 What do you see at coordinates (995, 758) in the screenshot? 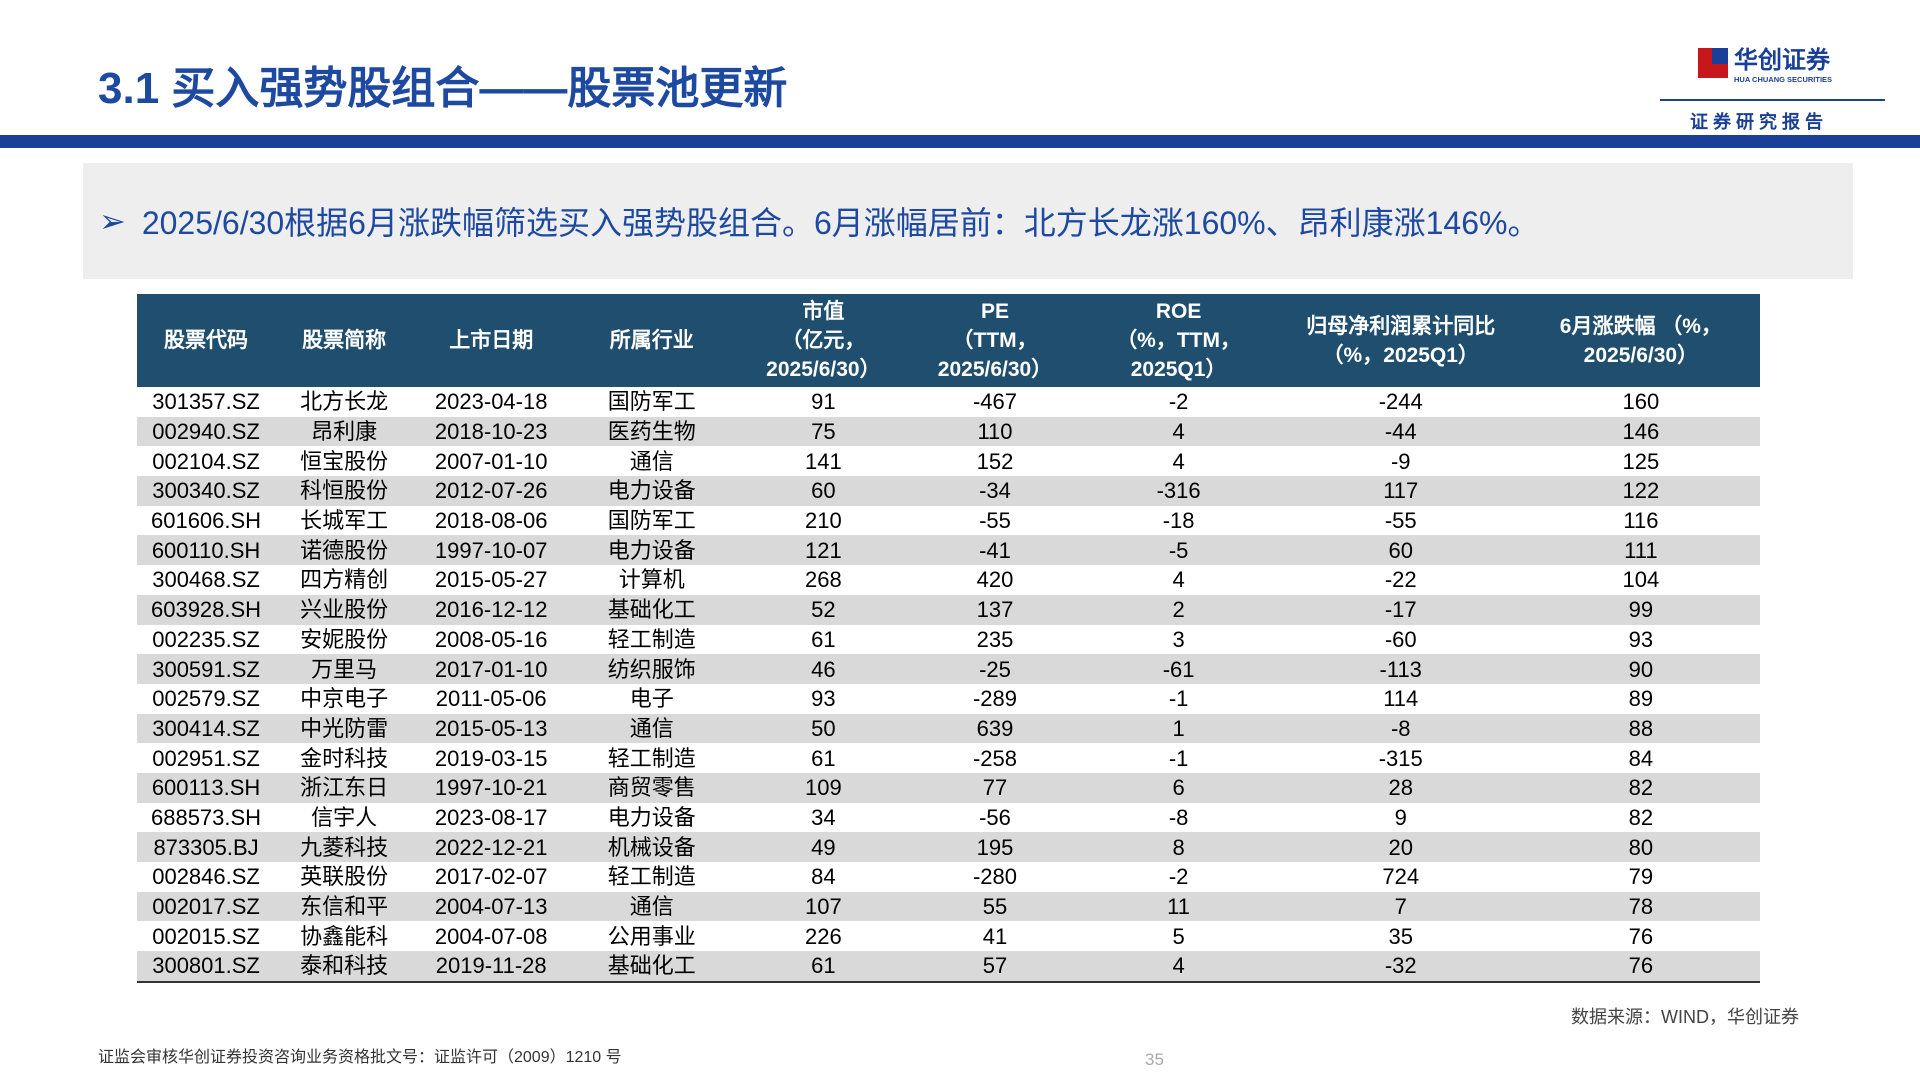
I see `table-cell: -258` at bounding box center [995, 758].